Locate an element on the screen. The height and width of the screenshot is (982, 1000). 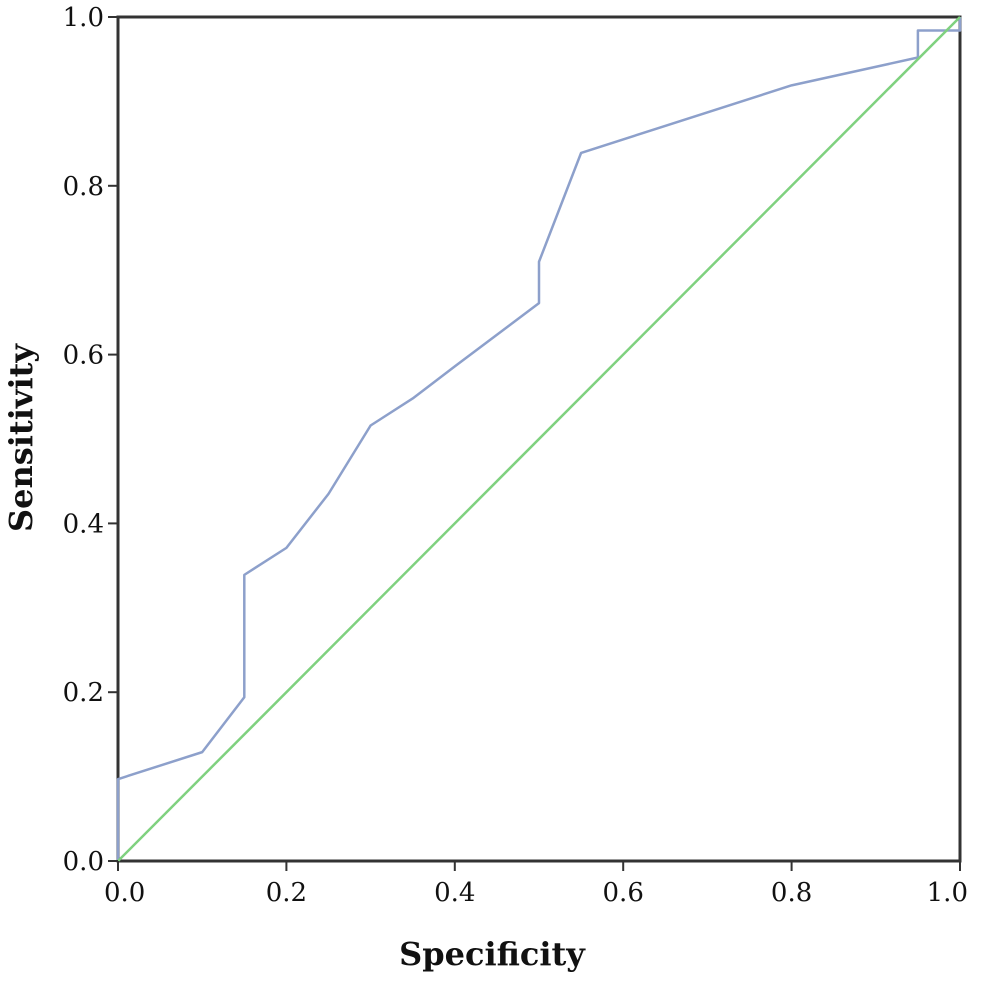
x-tick-label: 0.2 is located at coordinates (286, 893).